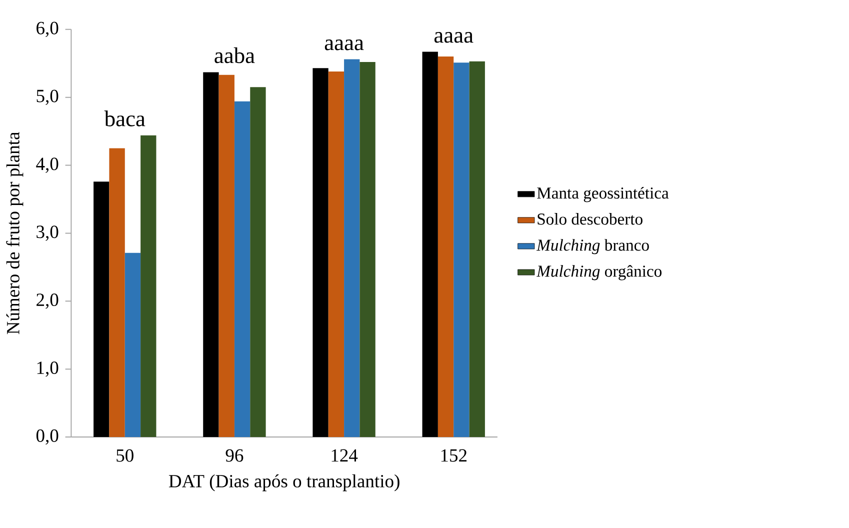 The image size is (849, 528). What do you see at coordinates (599, 272) in the screenshot?
I see `legend-label: Mulching orgânico` at bounding box center [599, 272].